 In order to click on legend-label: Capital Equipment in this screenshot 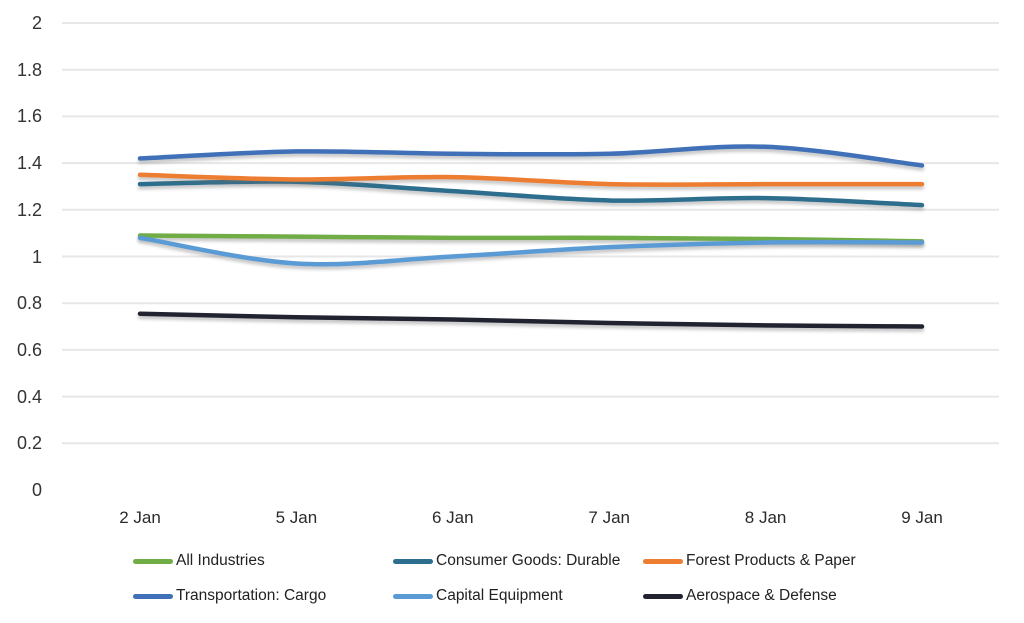, I will do `click(499, 595)`.